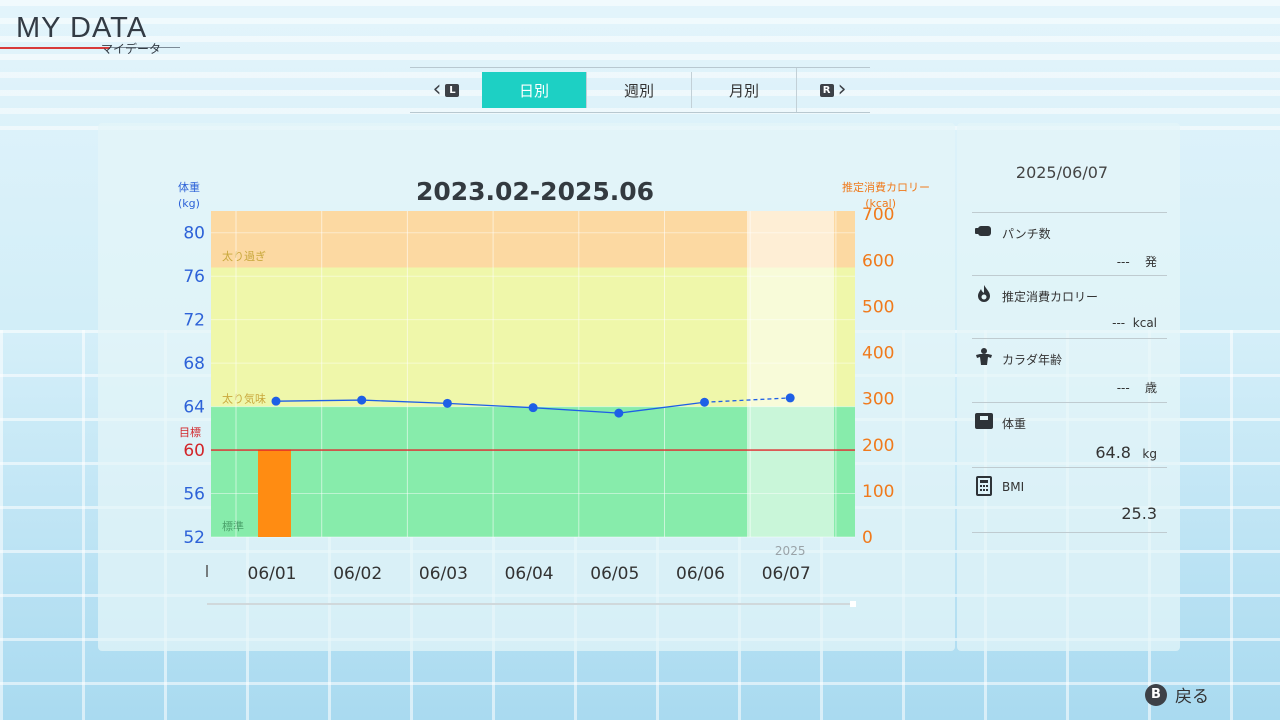 This screenshot has height=720, width=1280. Describe the element at coordinates (190, 432) in the screenshot. I see `goal-label: 目標` at that location.